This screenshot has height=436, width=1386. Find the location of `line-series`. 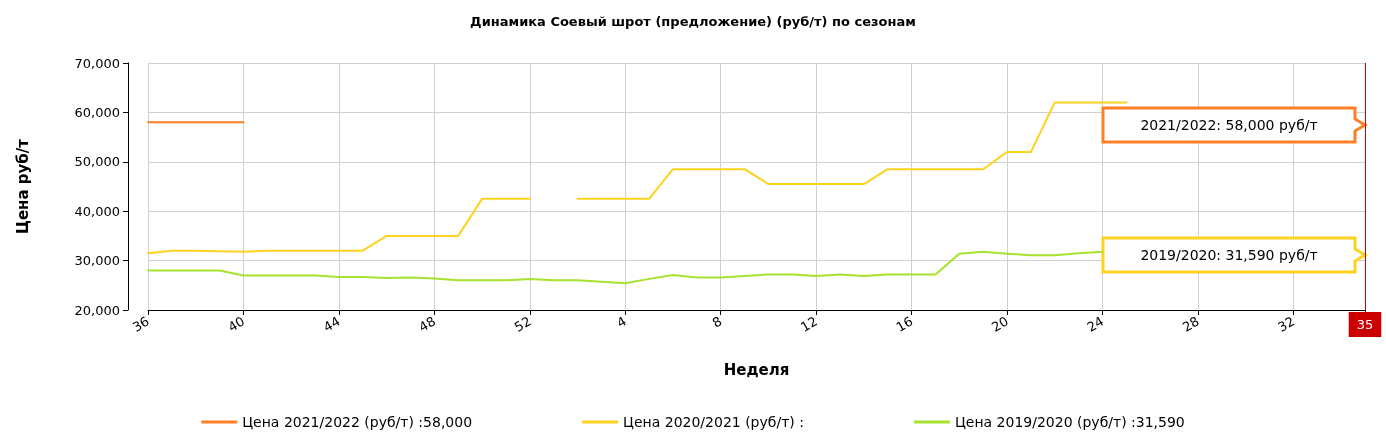

line-series is located at coordinates (625, 267).